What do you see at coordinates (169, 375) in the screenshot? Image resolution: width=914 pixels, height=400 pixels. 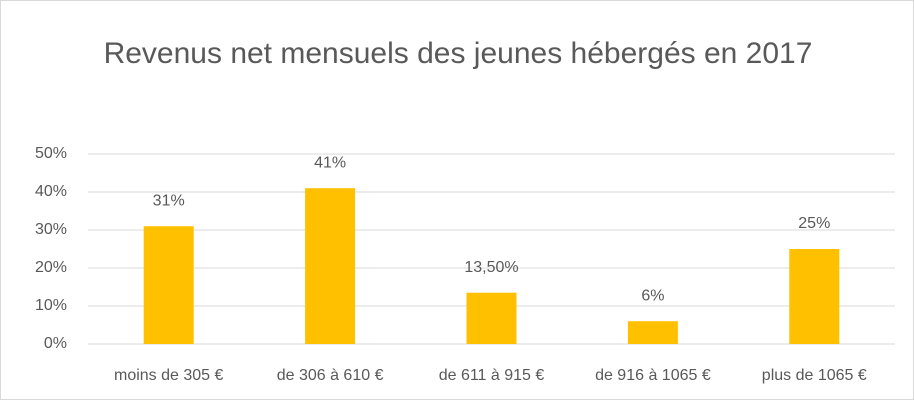 I see `x-tick-label: moins de 305 €` at bounding box center [169, 375].